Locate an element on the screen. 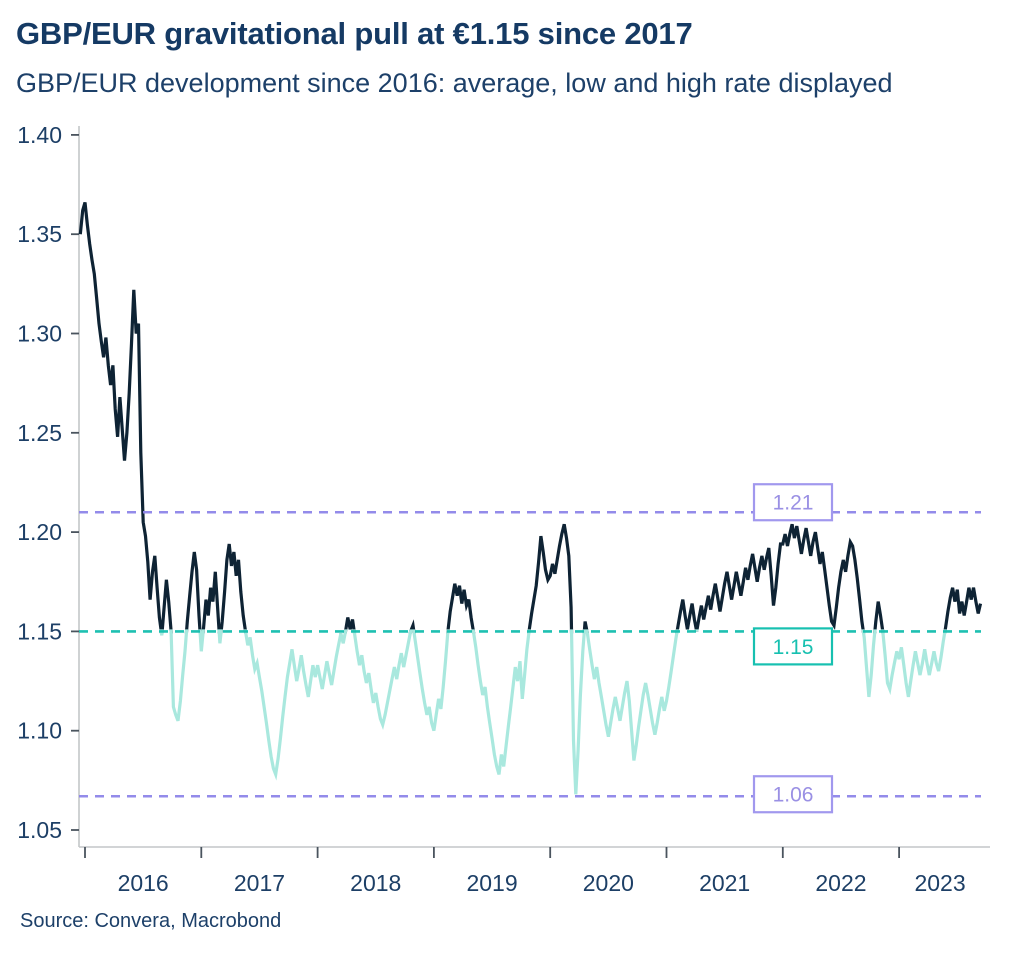 The image size is (1024, 958). y-tick-label: 1.40 is located at coordinates (39, 135).